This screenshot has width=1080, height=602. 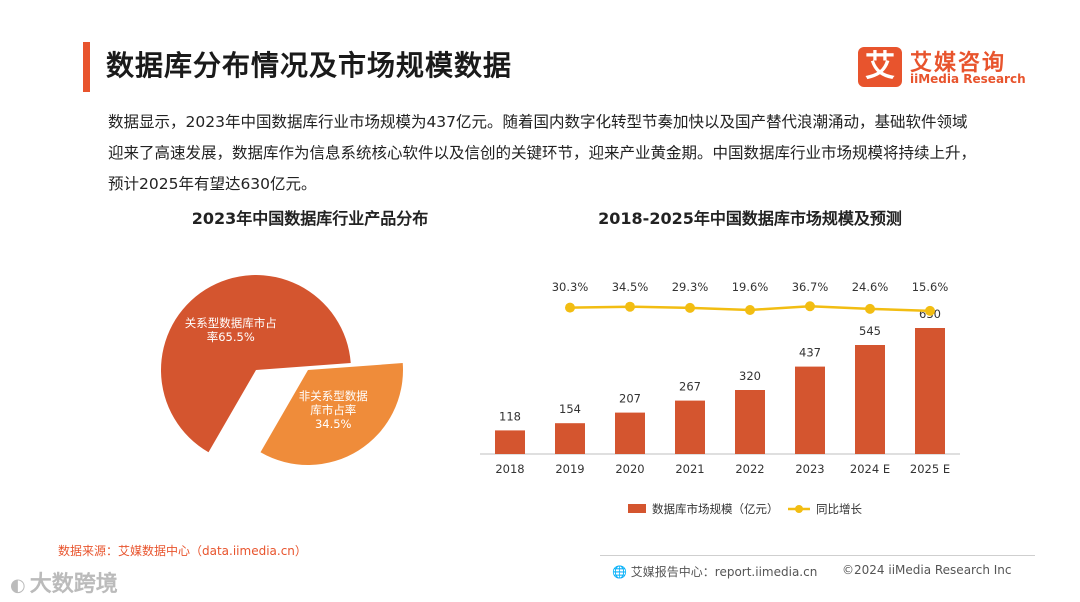 I want to click on pie-slice-label: 率65.5%, so click(x=231, y=337).